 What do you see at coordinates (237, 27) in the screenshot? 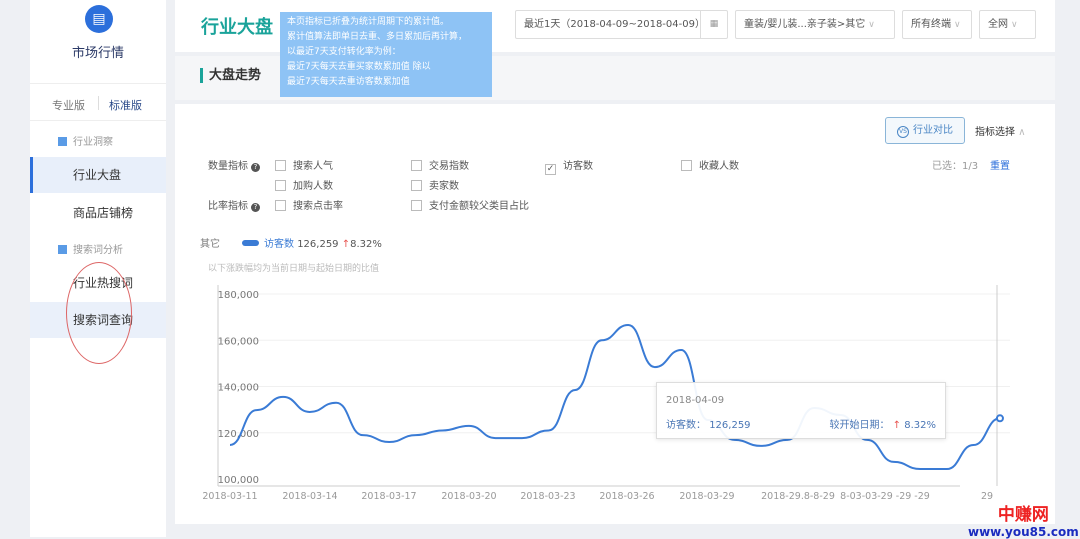
I see `page-title: 行业大盘` at bounding box center [237, 27].